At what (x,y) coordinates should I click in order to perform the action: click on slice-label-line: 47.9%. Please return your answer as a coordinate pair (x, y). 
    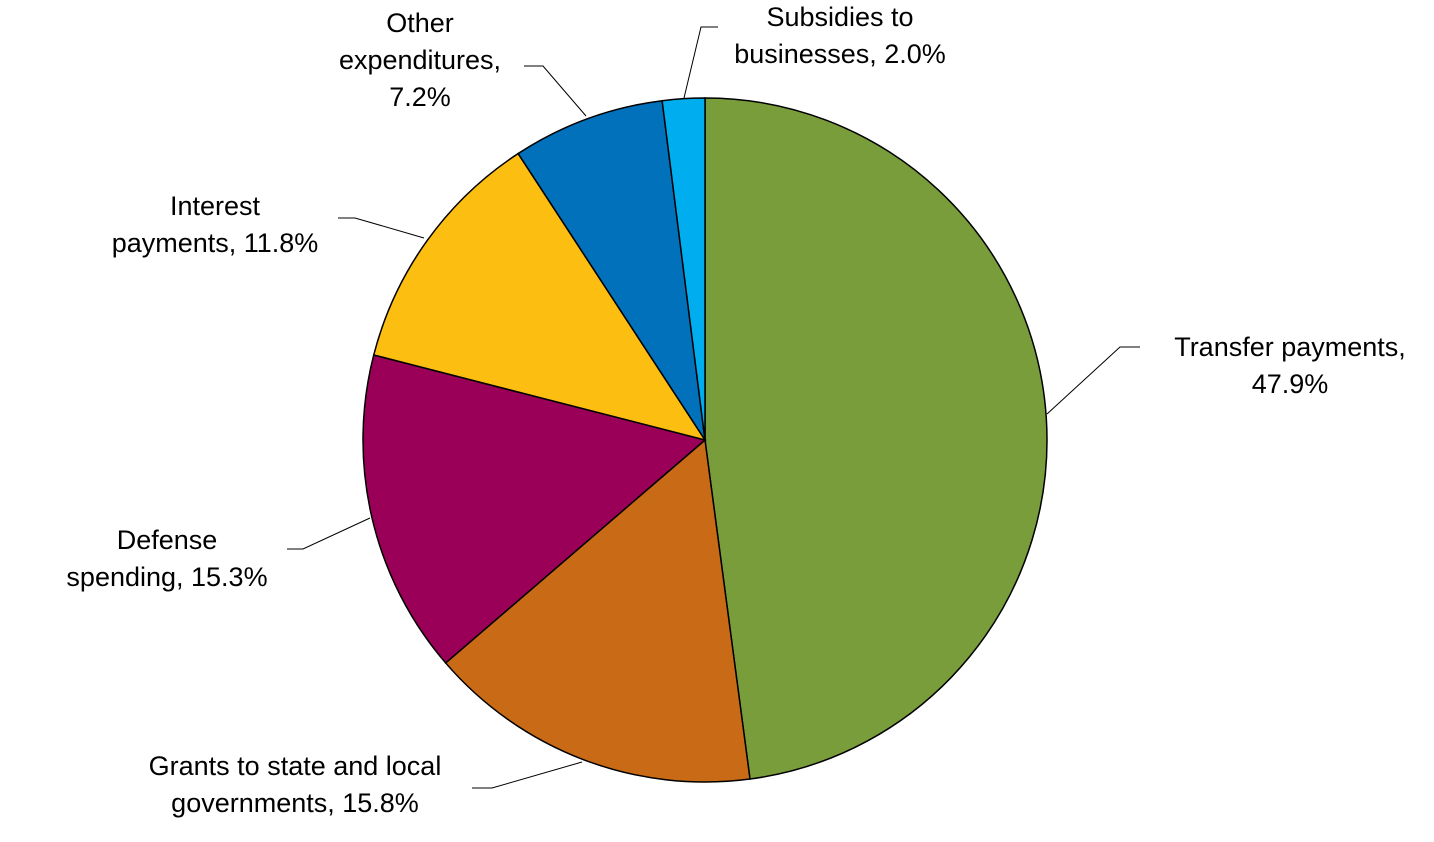
    Looking at the image, I should click on (1290, 384).